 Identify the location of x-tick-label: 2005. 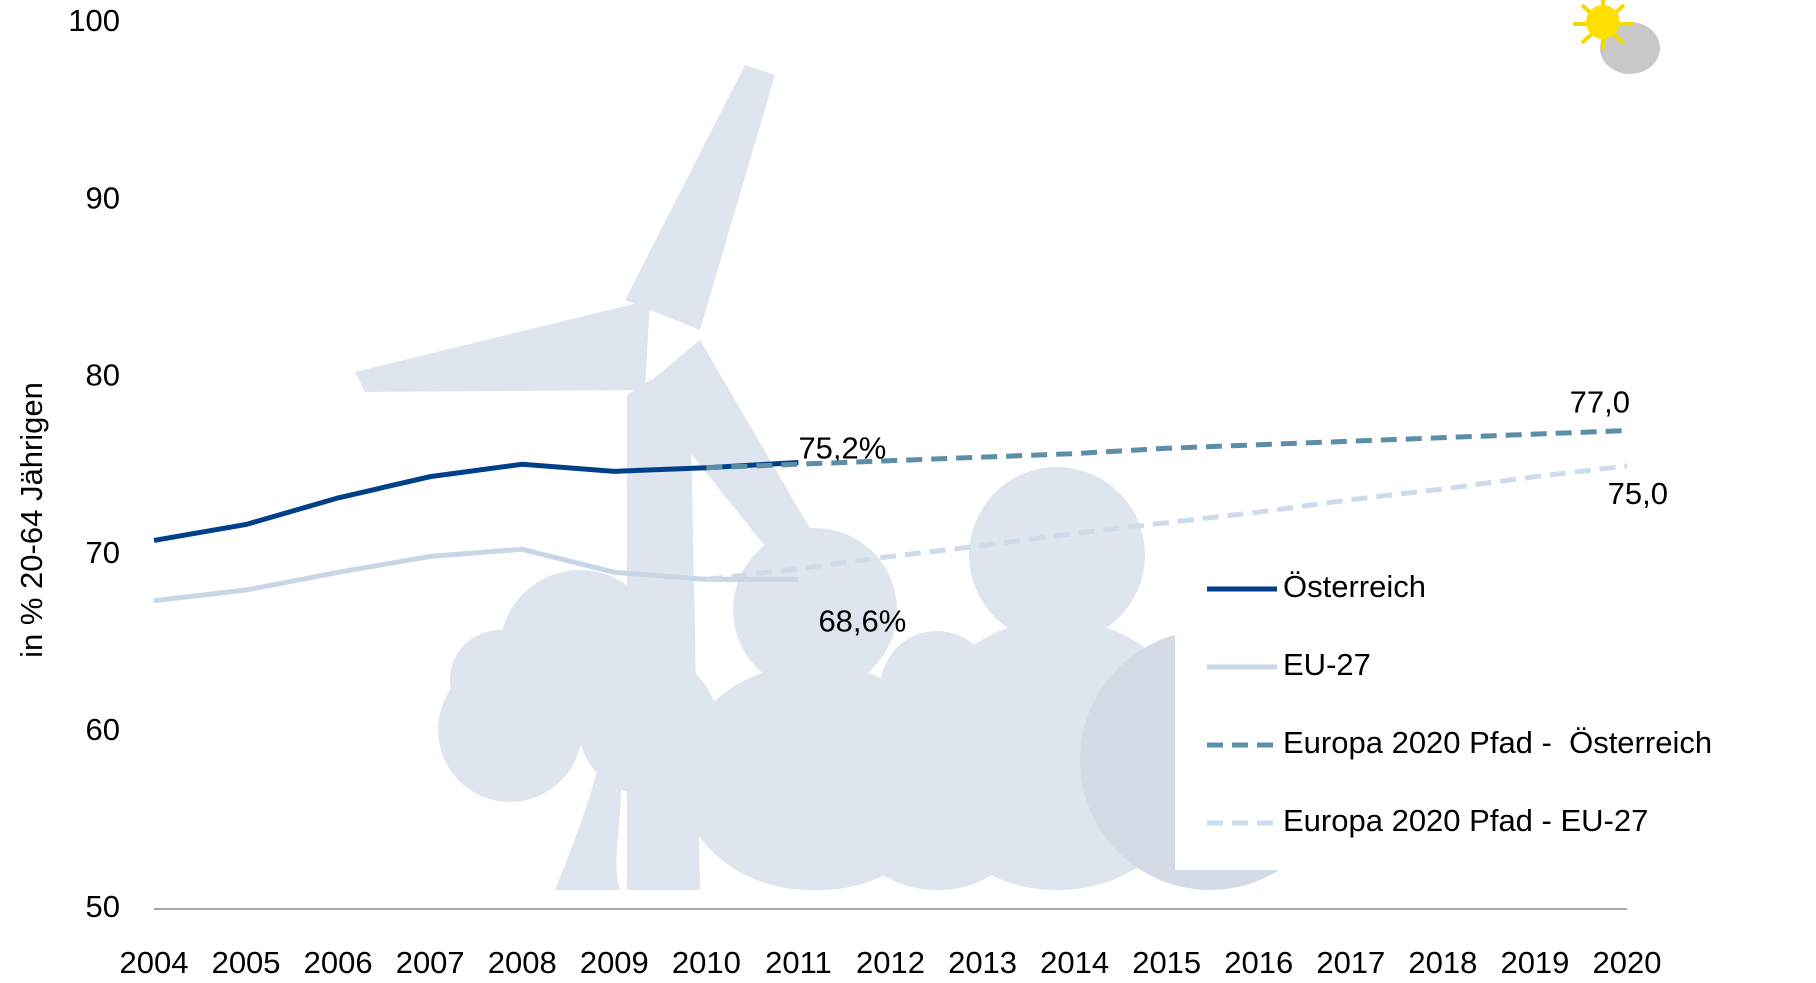
(246, 961).